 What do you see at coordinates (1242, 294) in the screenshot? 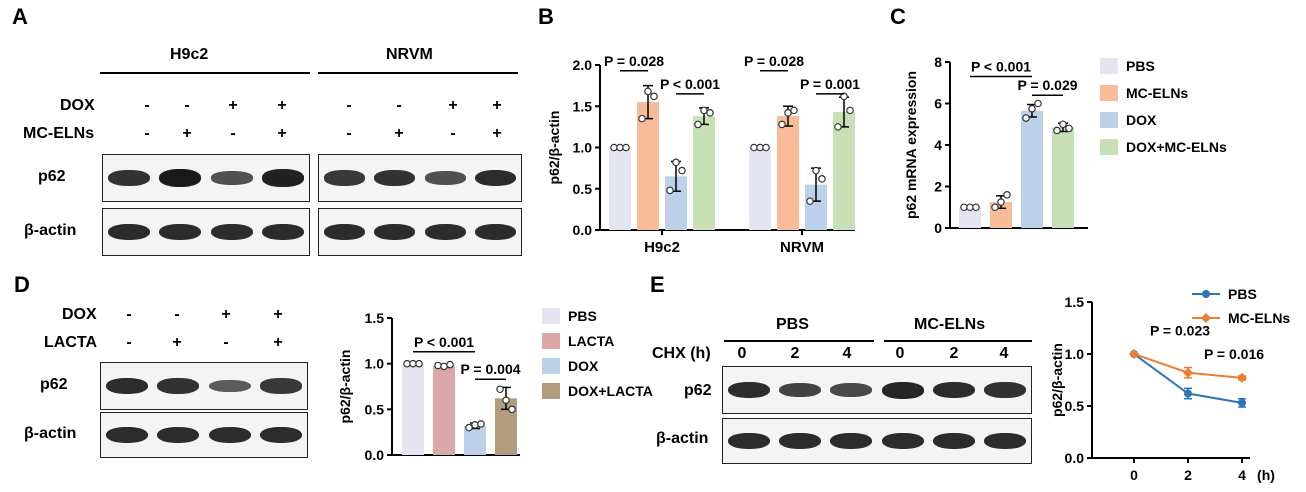
I see `legend-label: PBS` at bounding box center [1242, 294].